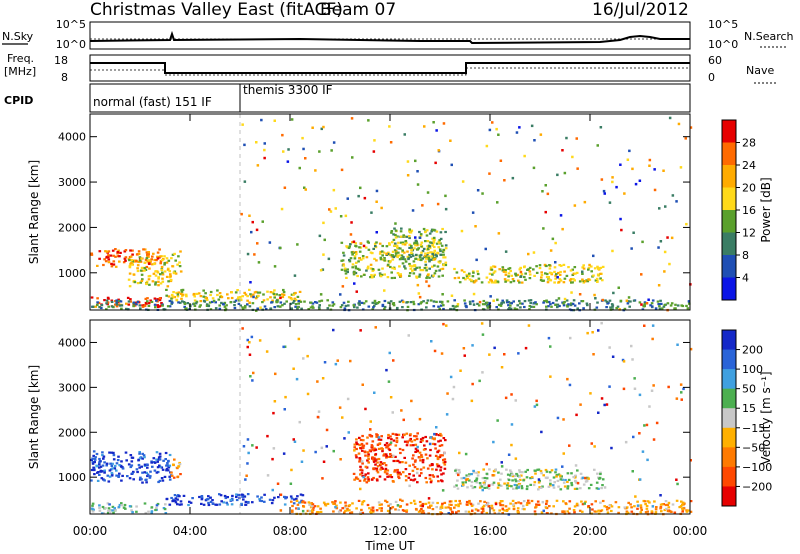 This screenshot has width=800, height=554. I want to click on cpid-mode-1: normal (fast) 151 IF, so click(152, 102).